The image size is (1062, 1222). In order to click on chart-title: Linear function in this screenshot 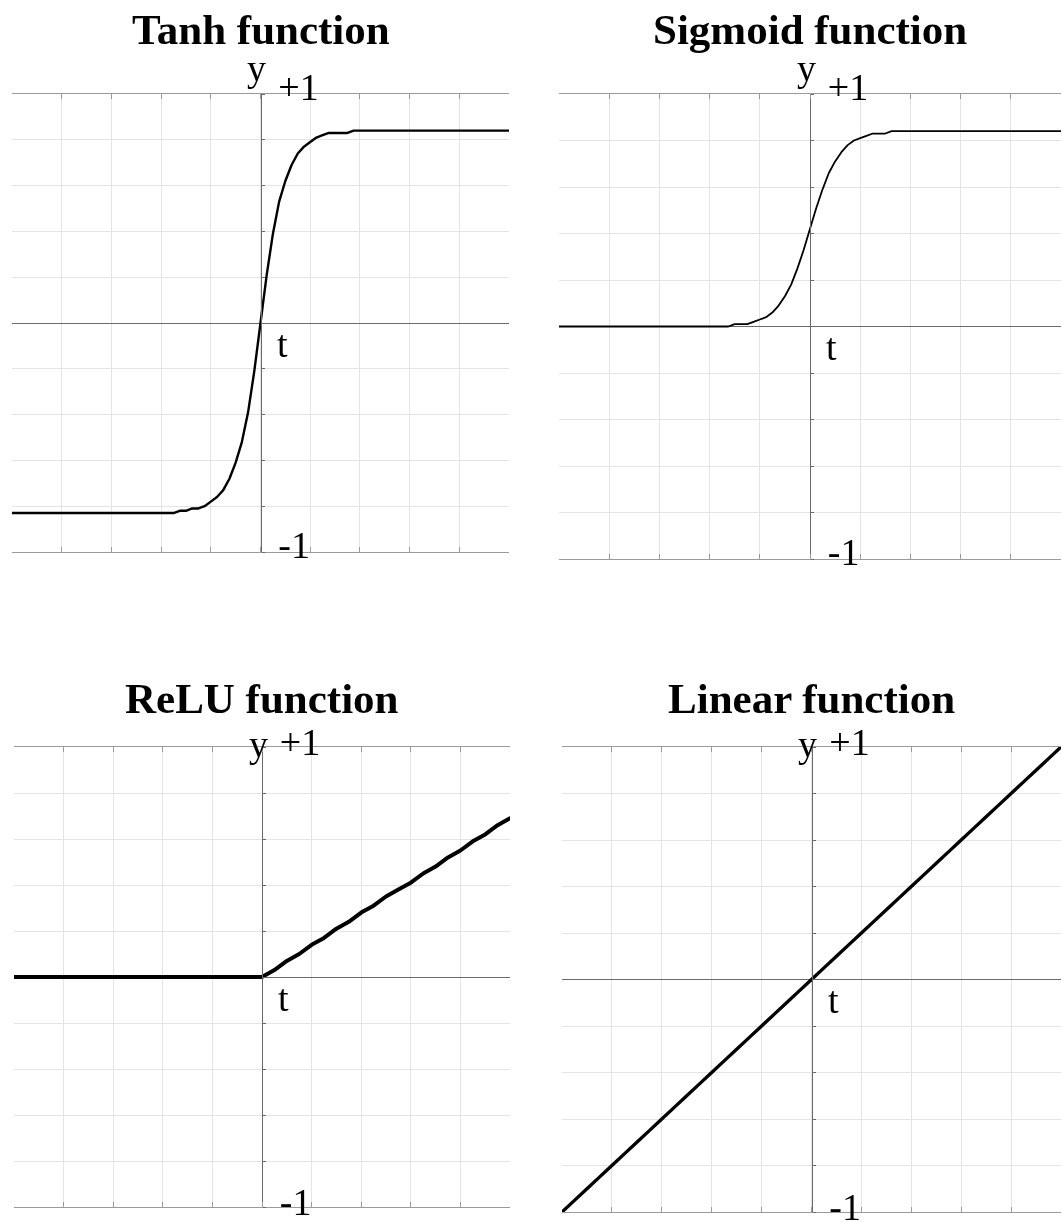, I will do `click(812, 698)`.